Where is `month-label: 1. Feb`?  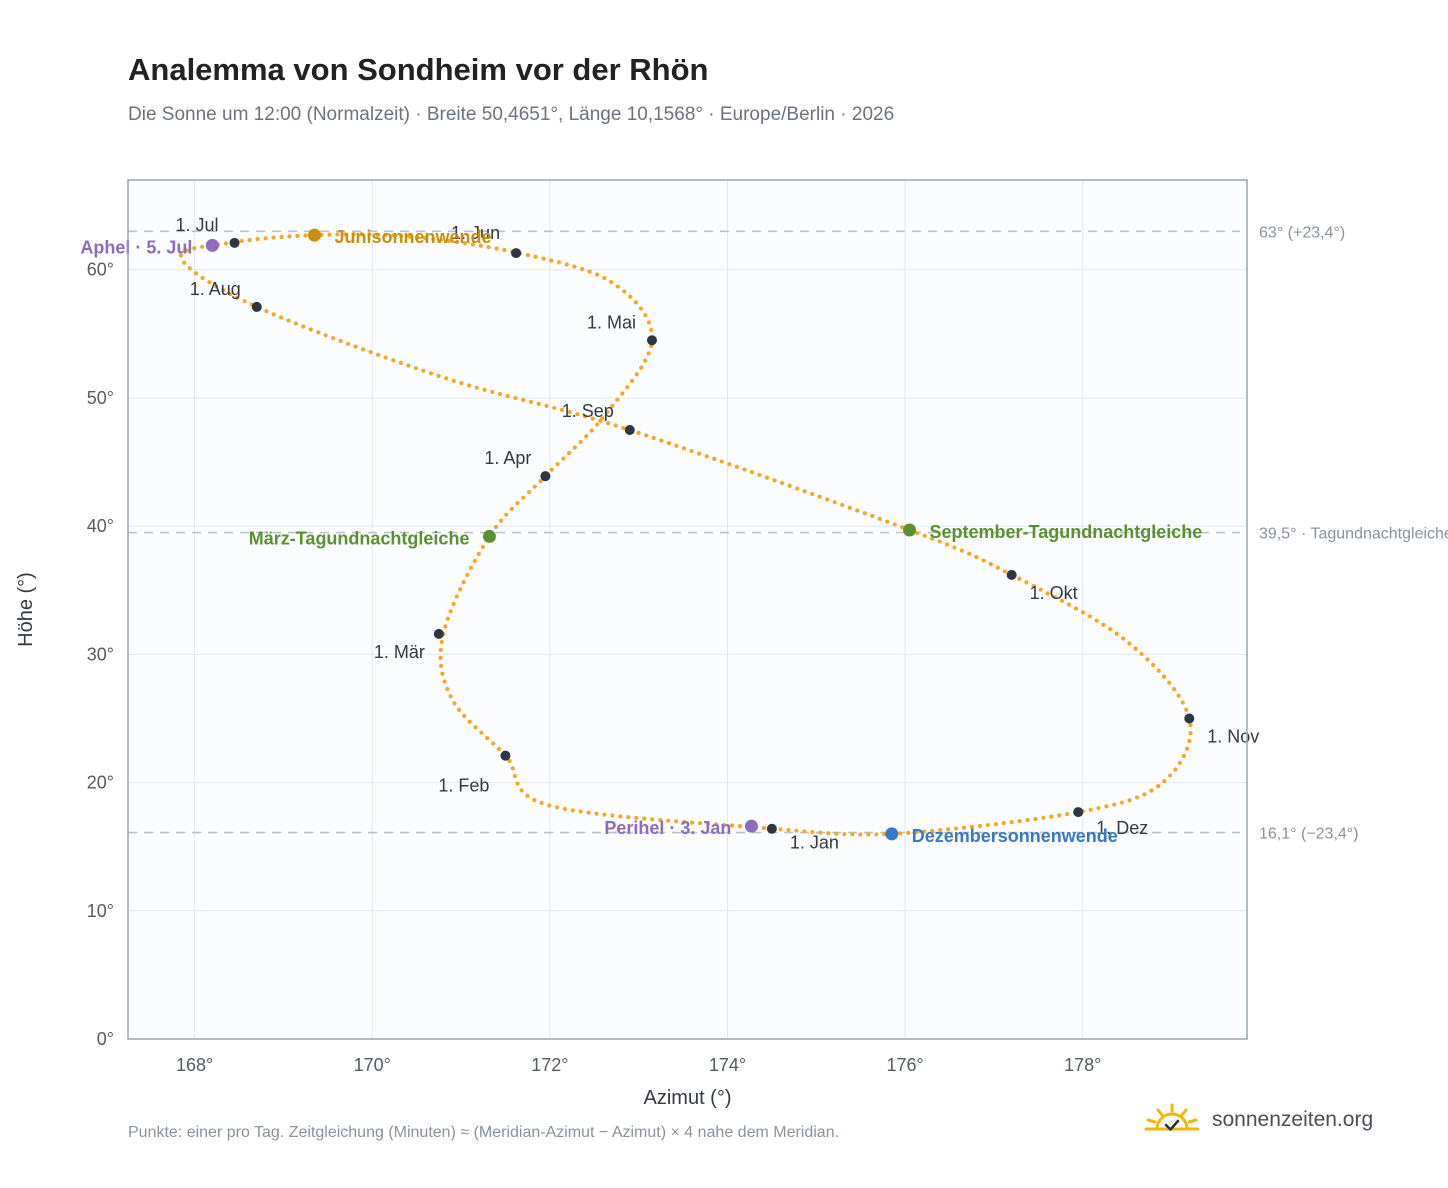 month-label: 1. Feb is located at coordinates (463, 786).